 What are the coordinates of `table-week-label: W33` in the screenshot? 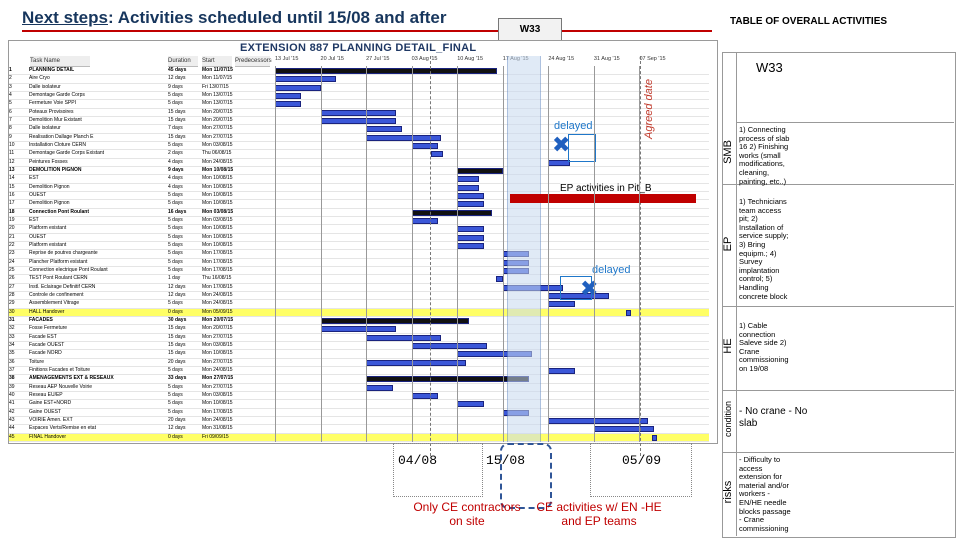 It's located at (769, 67).